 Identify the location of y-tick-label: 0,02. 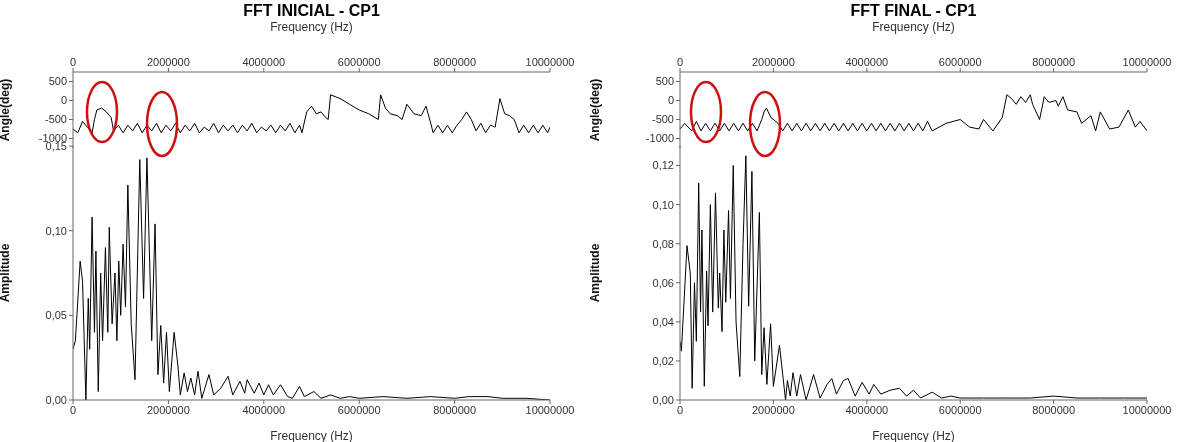
(663, 360).